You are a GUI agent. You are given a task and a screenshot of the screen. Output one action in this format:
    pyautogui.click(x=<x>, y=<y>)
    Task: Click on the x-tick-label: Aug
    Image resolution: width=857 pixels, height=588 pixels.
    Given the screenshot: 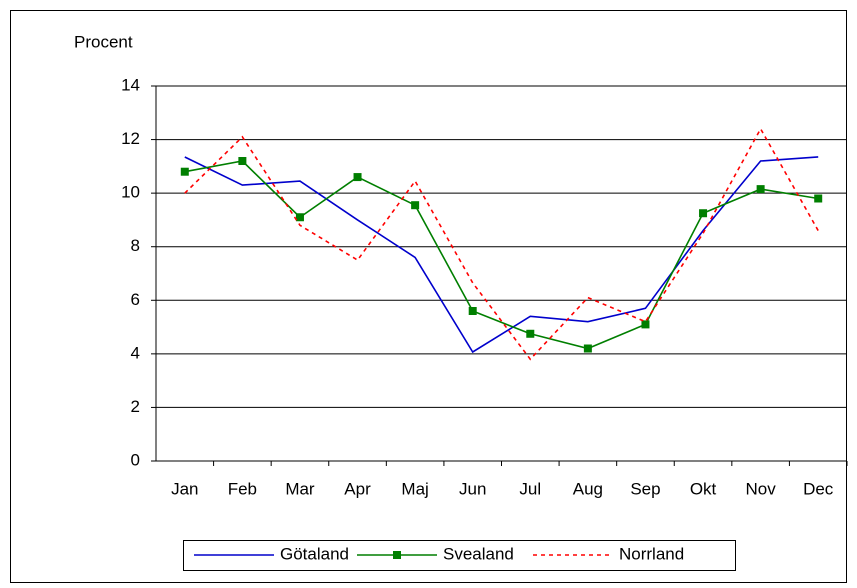 What is the action you would take?
    pyautogui.click(x=588, y=488)
    